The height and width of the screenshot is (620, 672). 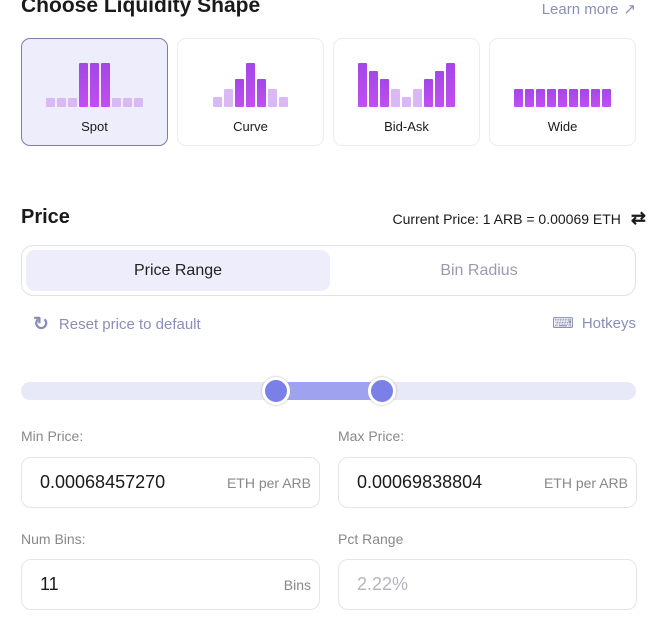 I want to click on shape-label: Wide, so click(x=562, y=126).